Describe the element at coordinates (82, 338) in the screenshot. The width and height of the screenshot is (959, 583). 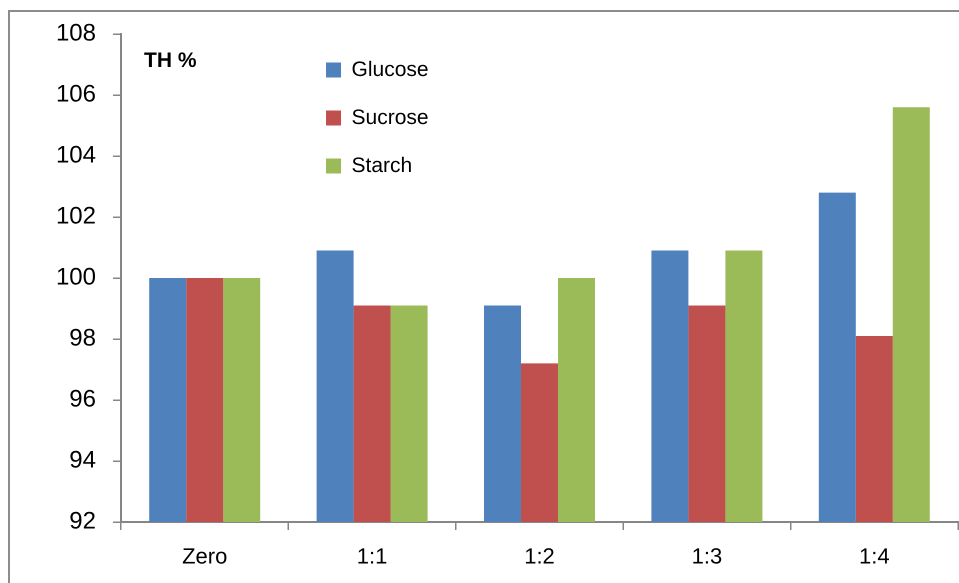
I see `y-tick-label: 98` at that location.